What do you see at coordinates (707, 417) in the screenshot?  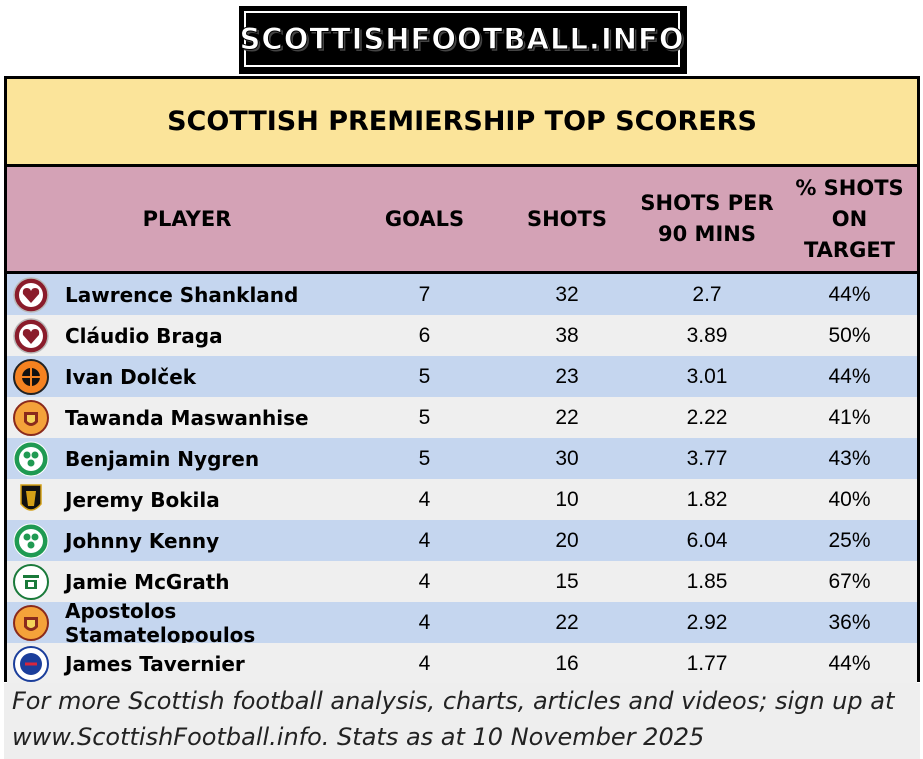 I see `cell-shots-per-90: 2.22` at bounding box center [707, 417].